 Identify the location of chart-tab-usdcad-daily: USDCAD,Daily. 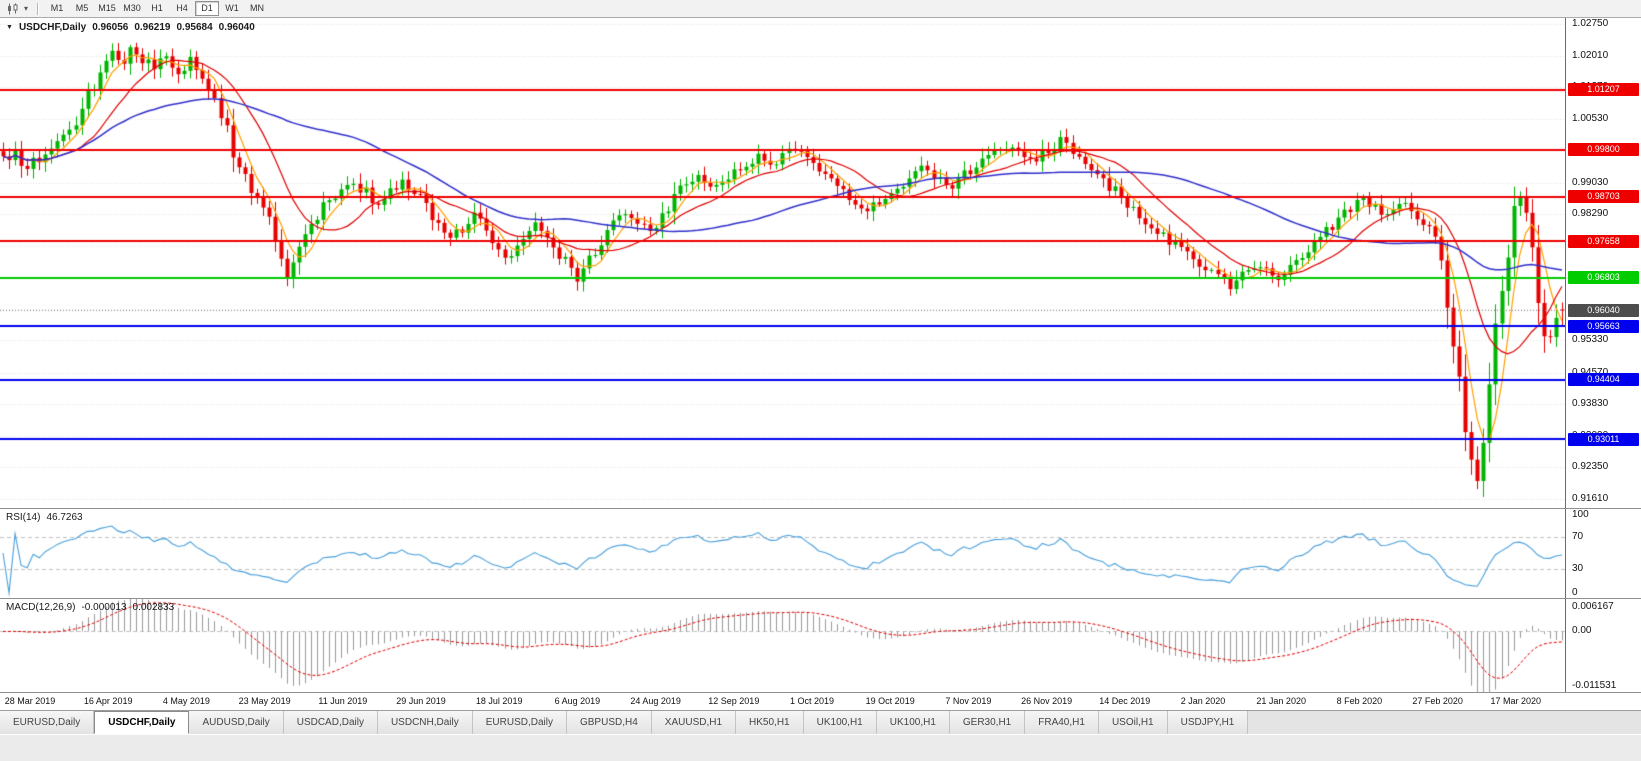
(330, 722).